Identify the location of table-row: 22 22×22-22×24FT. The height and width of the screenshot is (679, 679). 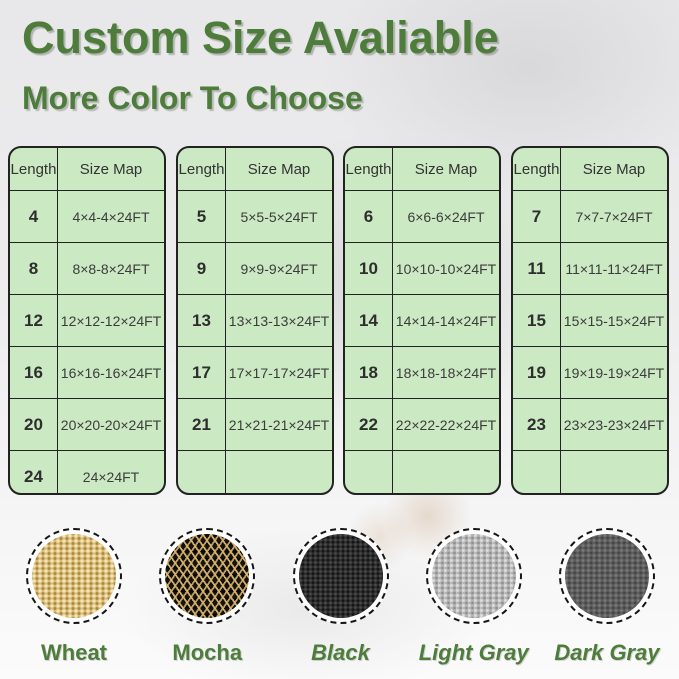
(422, 424).